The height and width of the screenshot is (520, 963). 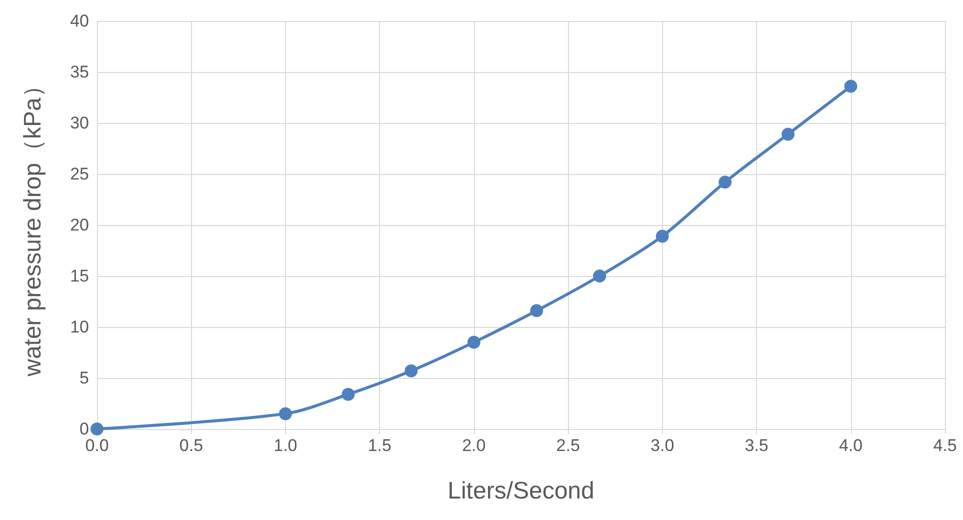 I want to click on y-tick-label: 15, so click(x=79, y=276).